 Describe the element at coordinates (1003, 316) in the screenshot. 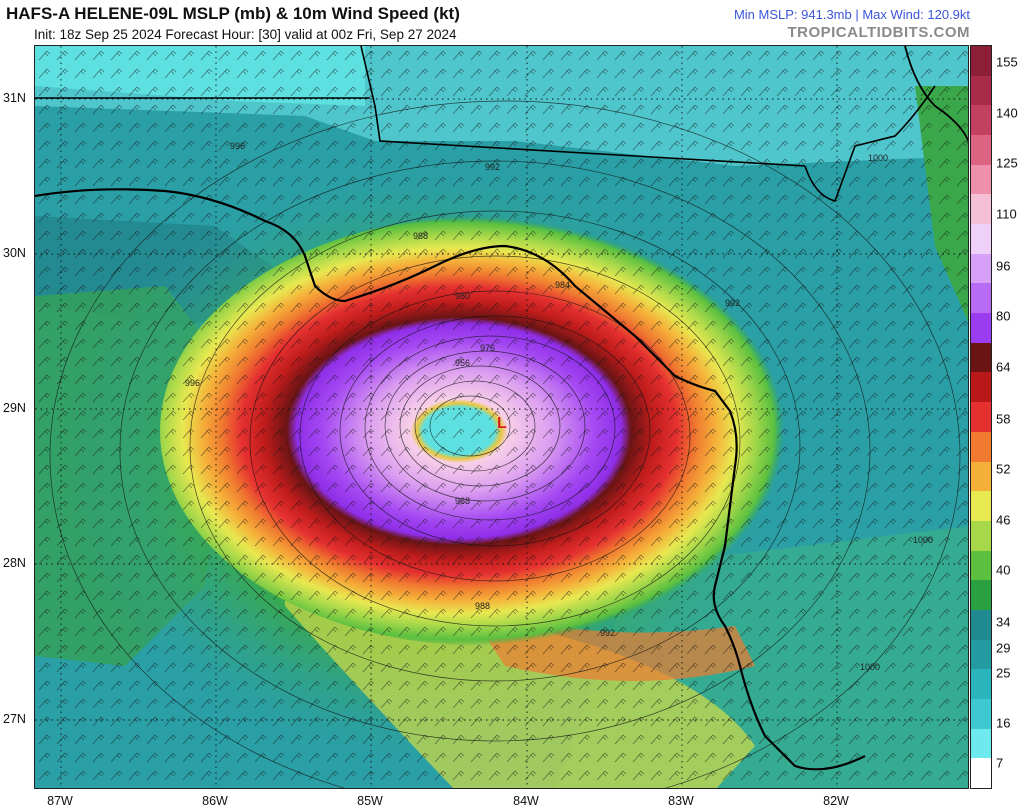

I see `colorbar-label: 80` at that location.